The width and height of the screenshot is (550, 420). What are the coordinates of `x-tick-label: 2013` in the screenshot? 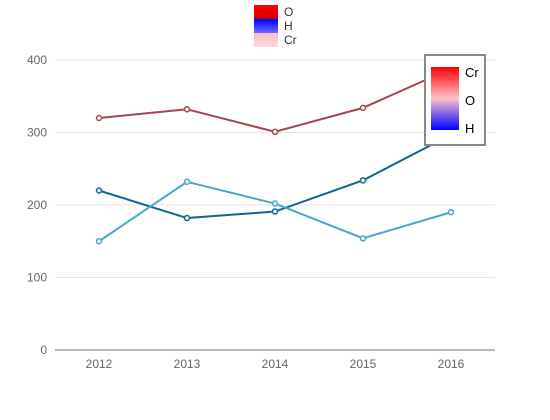 It's located at (187, 364).